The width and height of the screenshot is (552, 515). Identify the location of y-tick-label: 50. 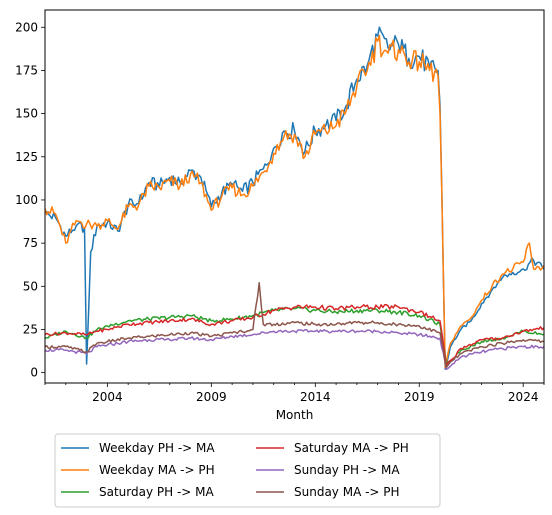
(30, 286).